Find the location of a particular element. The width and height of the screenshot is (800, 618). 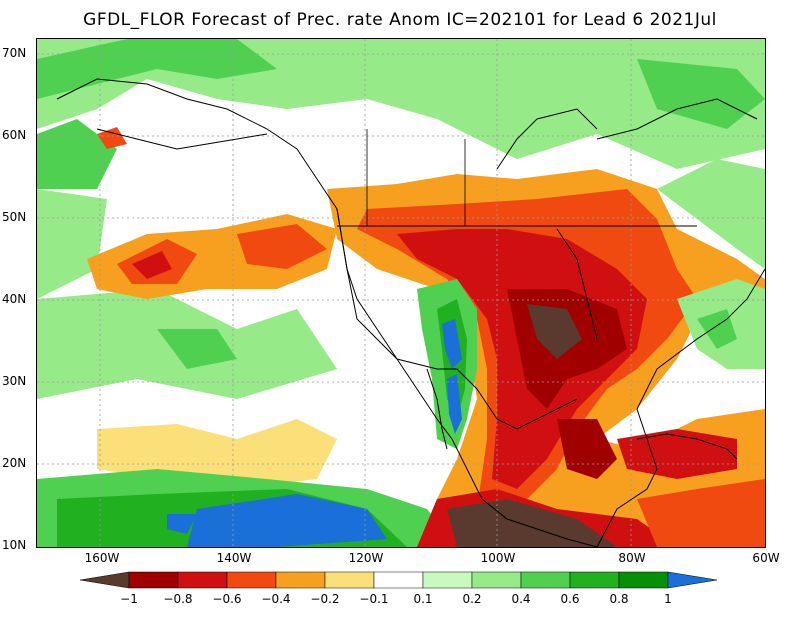

colorbar-tick-label: 0.6 is located at coordinates (570, 599).